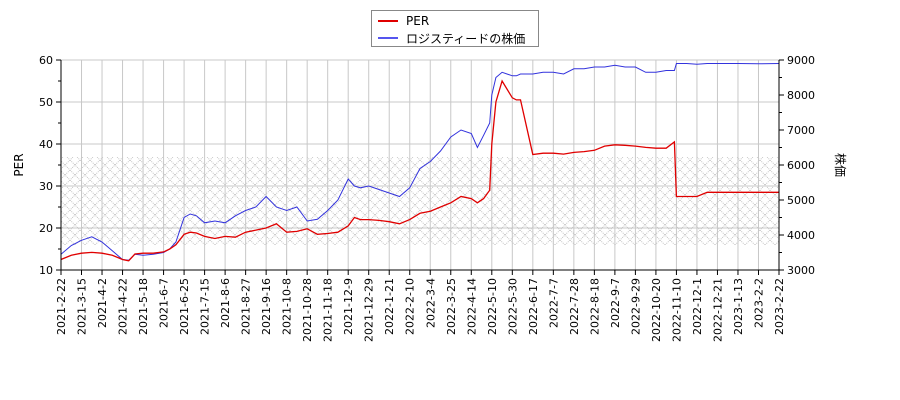  Describe the element at coordinates (451, 306) in the screenshot. I see `svg-text: 2022-3-25` at that location.